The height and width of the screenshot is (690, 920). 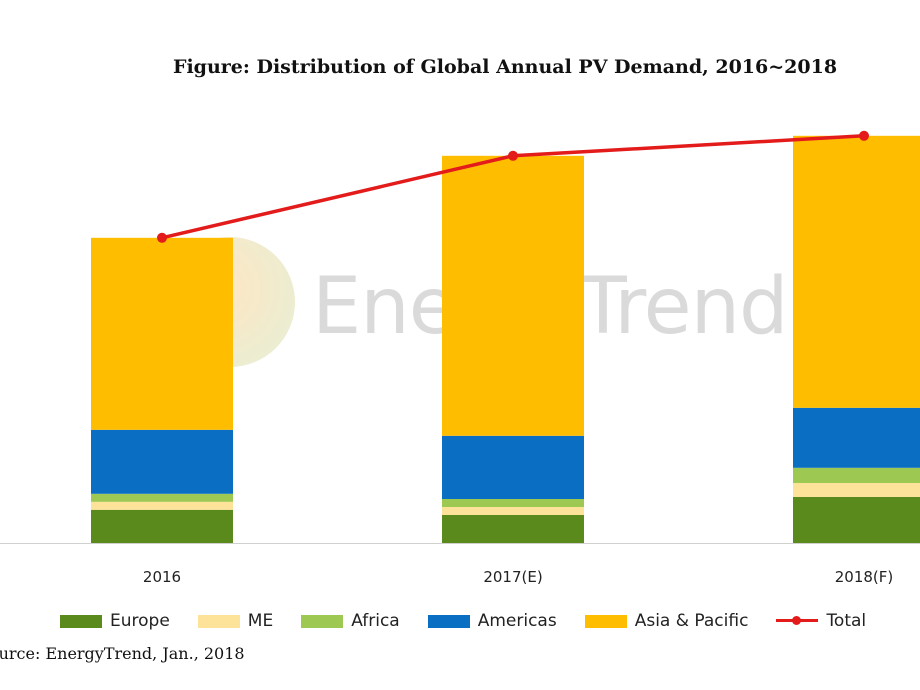 I want to click on legend-line-swatch, so click(x=797, y=621).